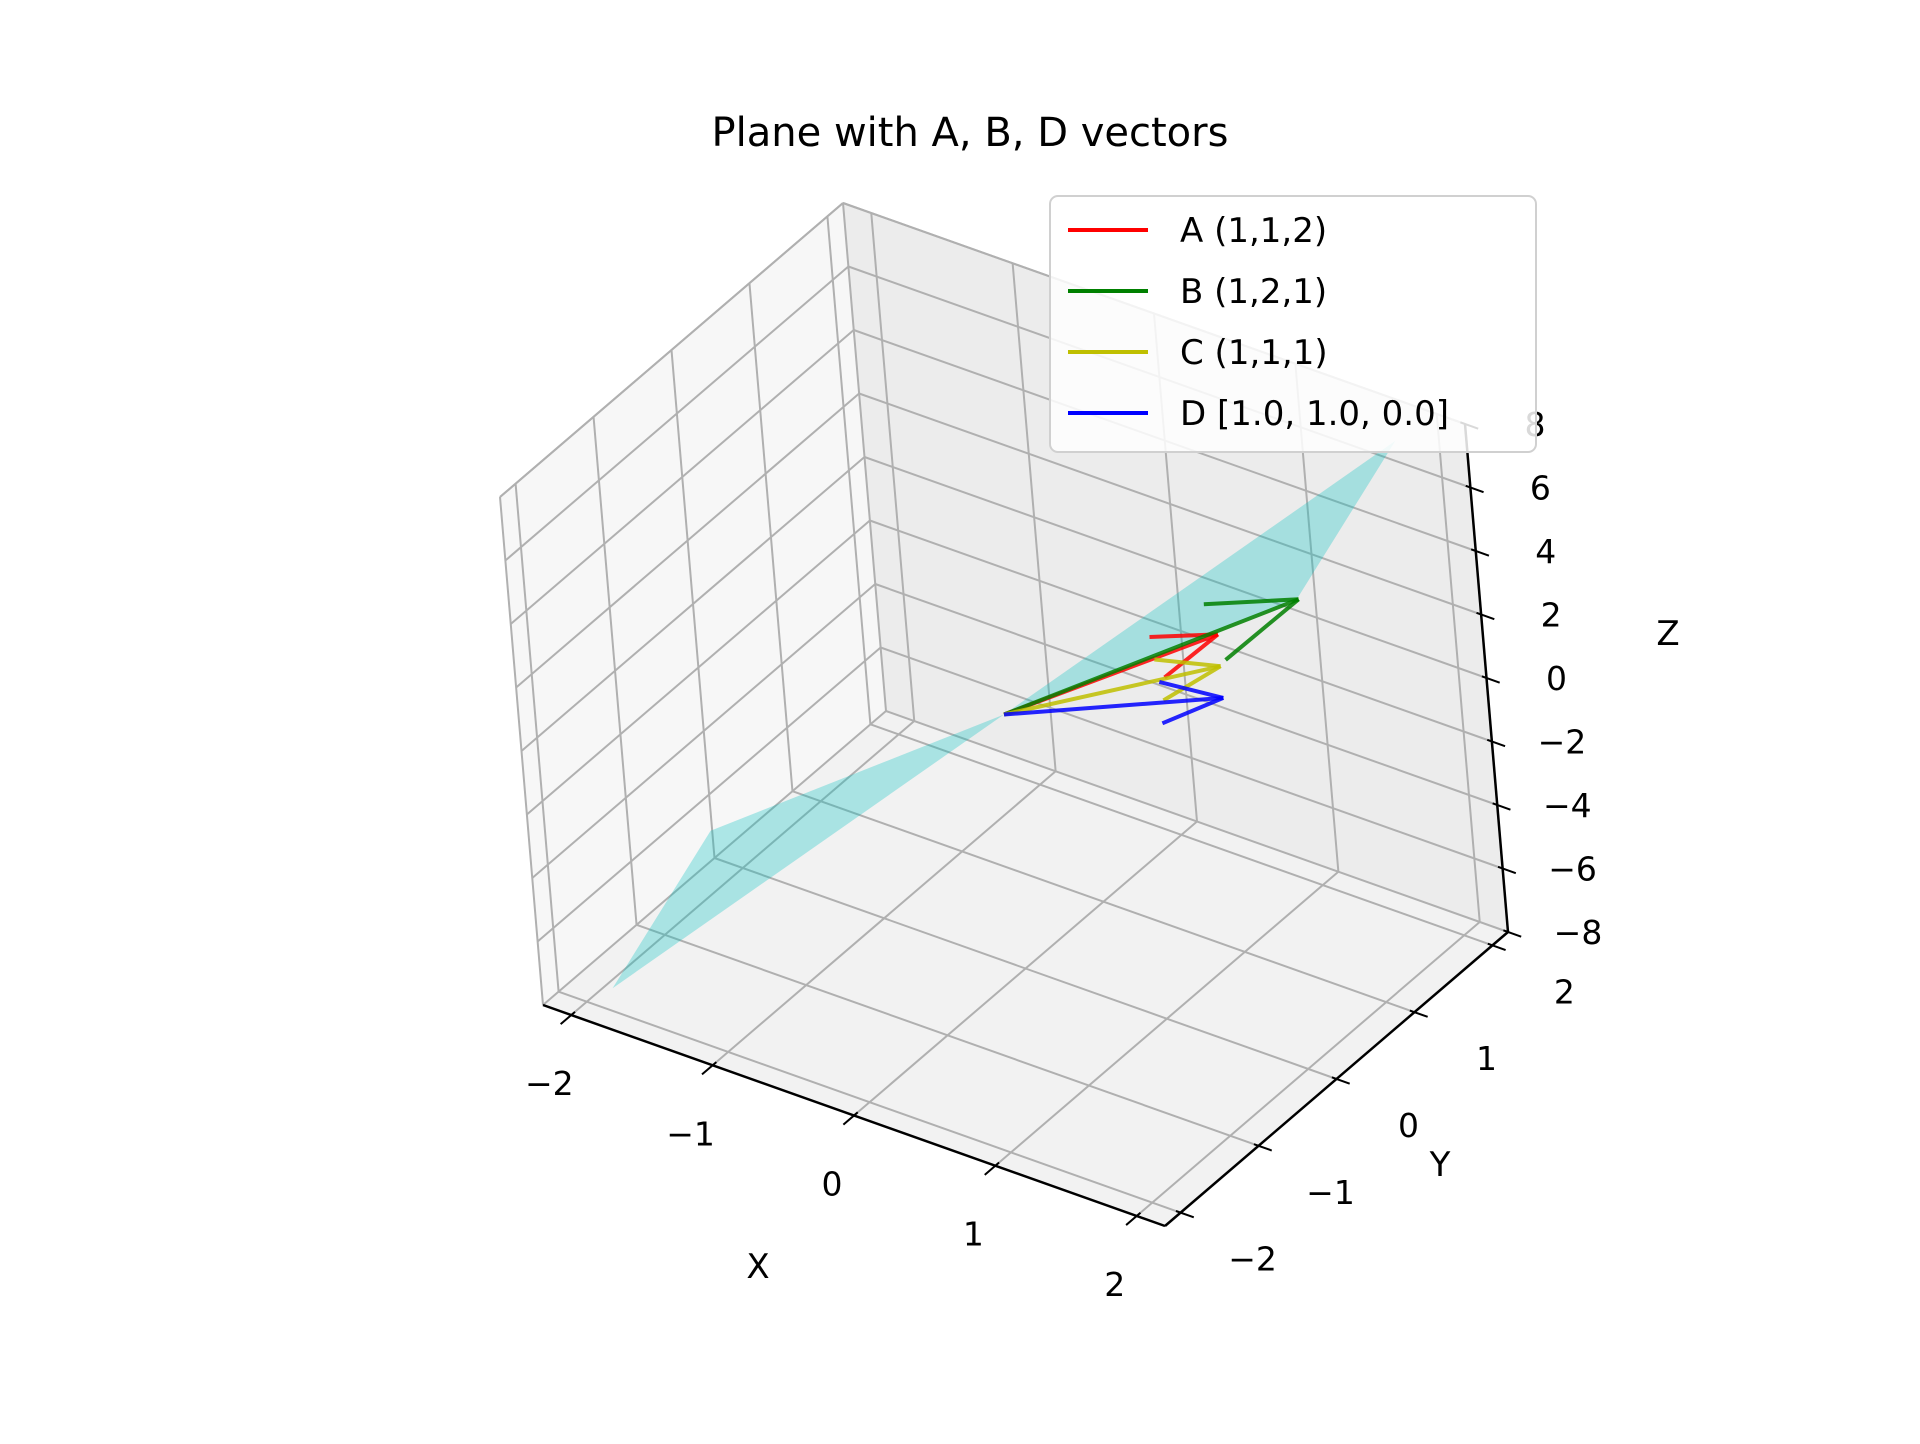  Describe the element at coordinates (1556, 678) in the screenshot. I see `z-tick-label: 0` at that location.